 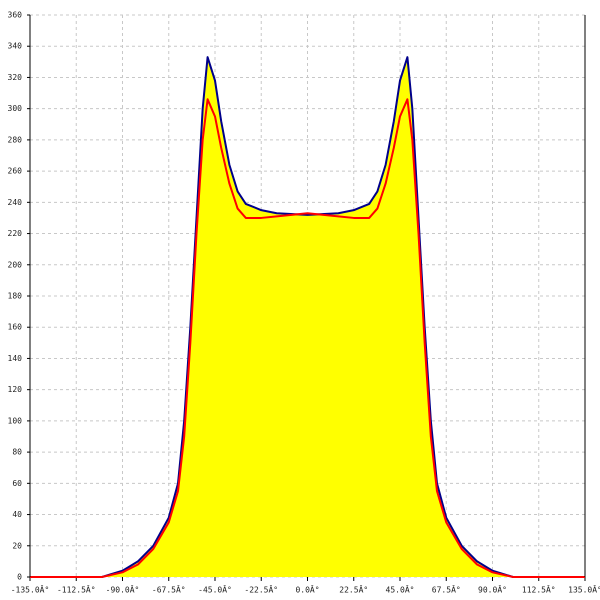 What do you see at coordinates (446, 589) in the screenshot?
I see `x-tick-label: 67.5Â°` at bounding box center [446, 589].